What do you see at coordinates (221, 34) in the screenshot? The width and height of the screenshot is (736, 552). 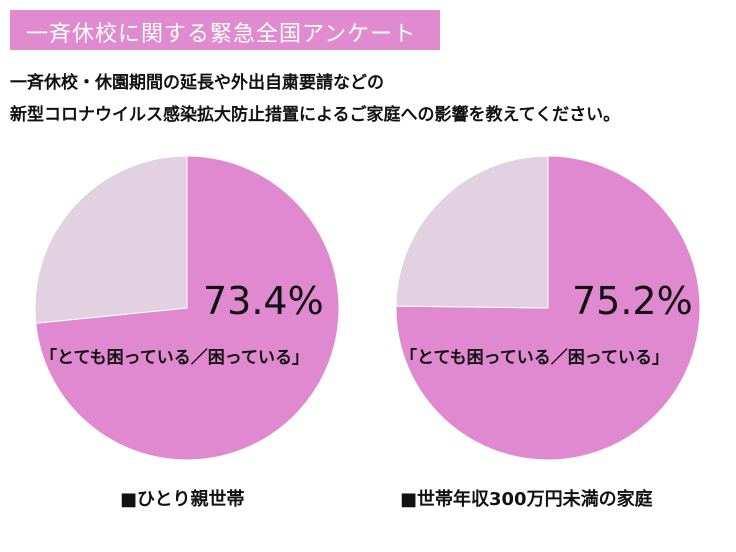 I see `page-title: 一斉休校に関する緊急全国アンケート` at bounding box center [221, 34].